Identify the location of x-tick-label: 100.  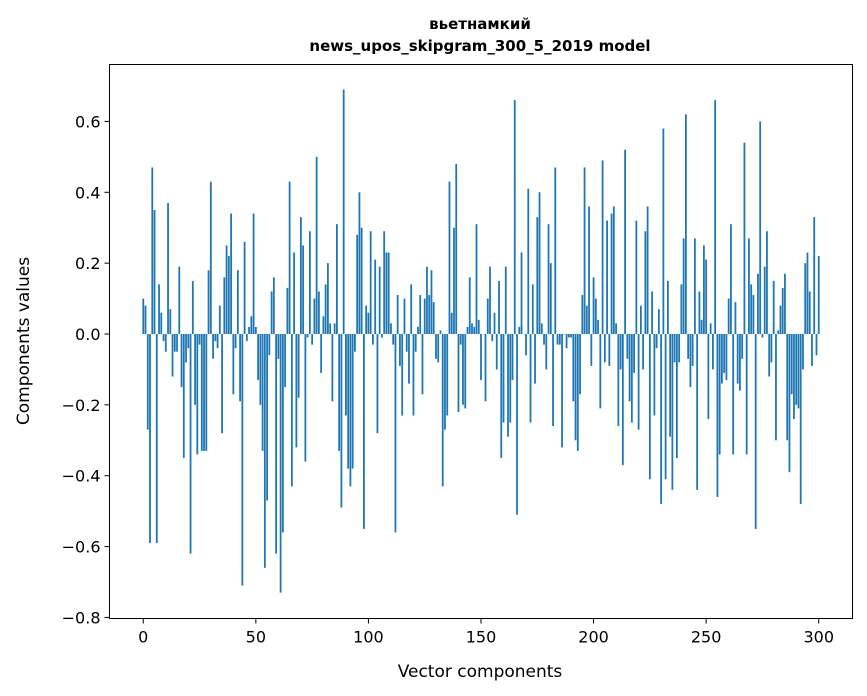
(368, 637).